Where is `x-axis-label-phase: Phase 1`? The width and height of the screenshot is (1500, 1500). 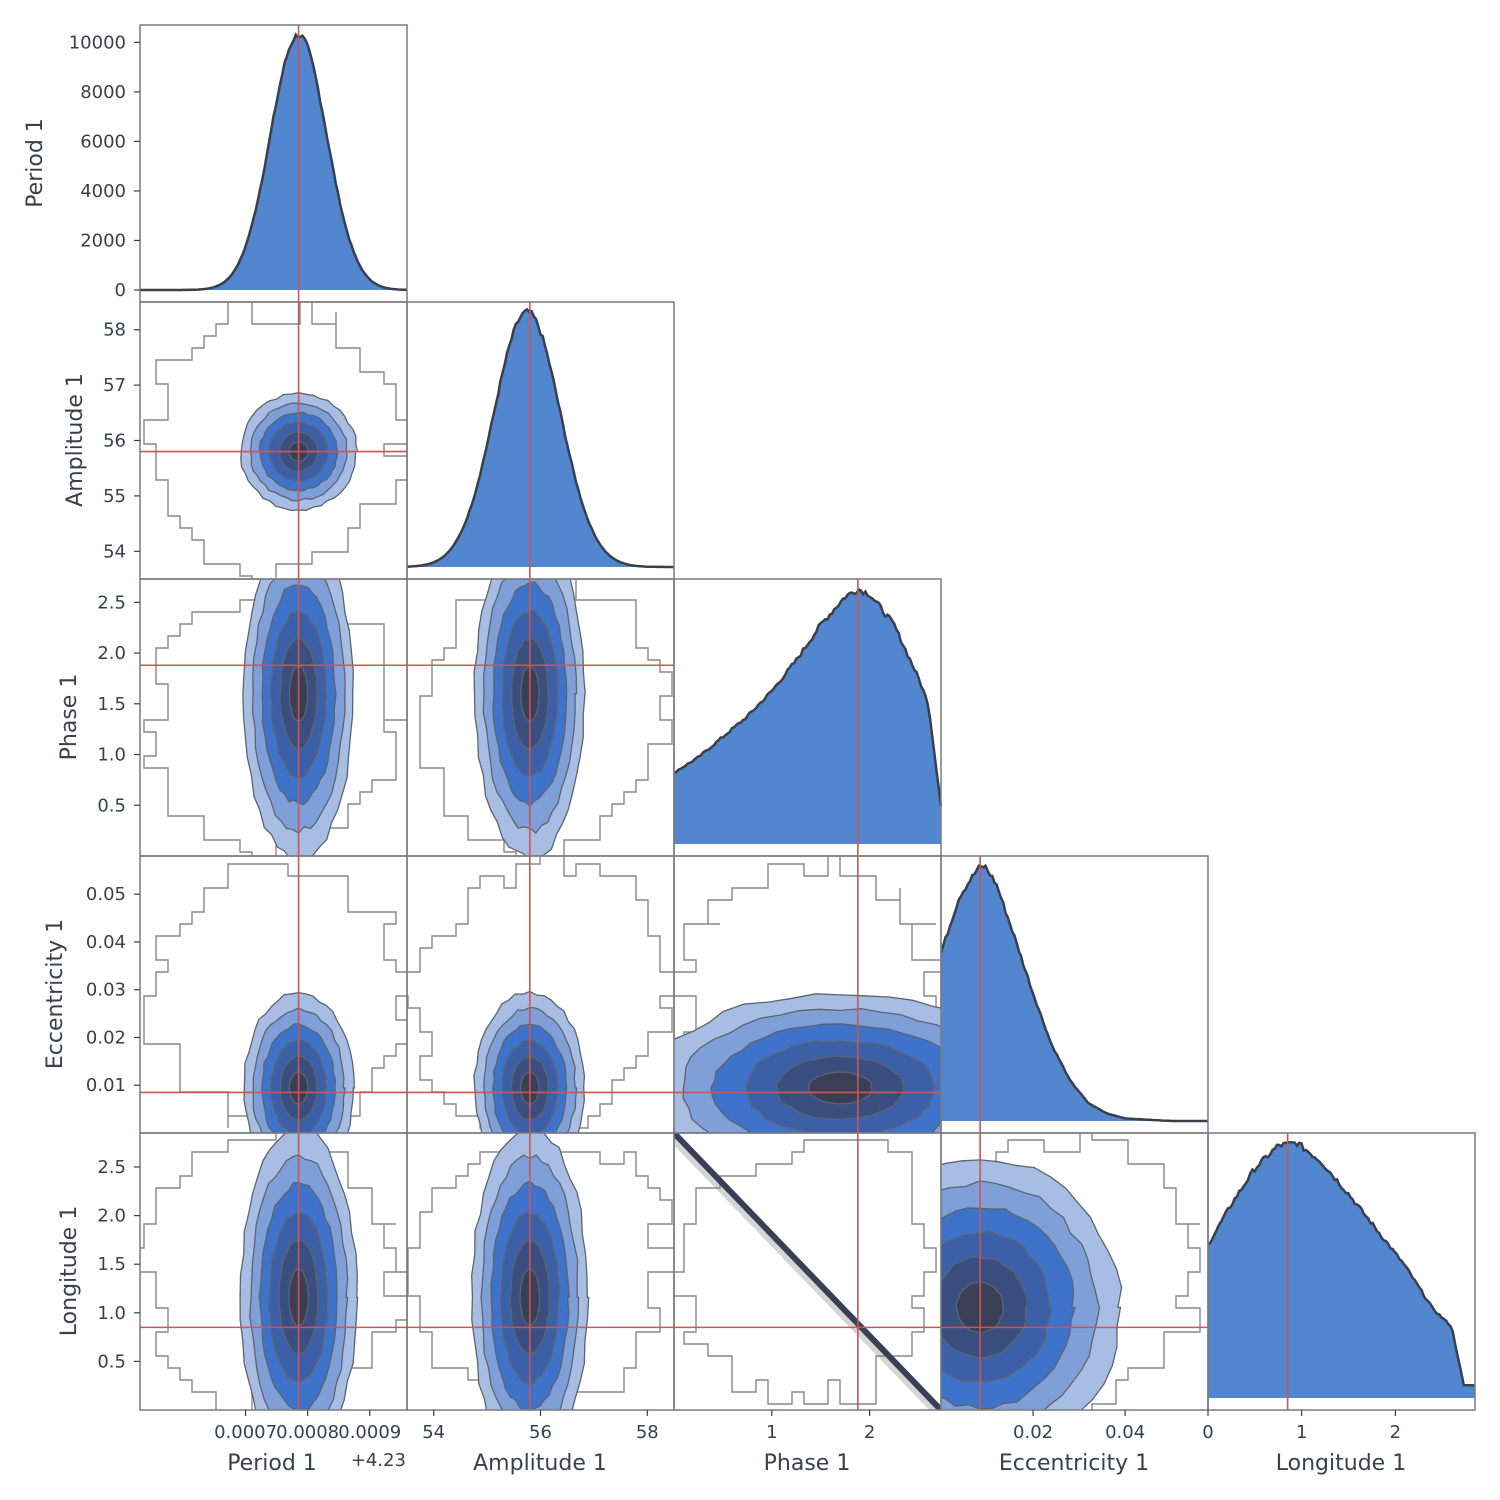
x-axis-label-phase: Phase 1 is located at coordinates (807, 1463).